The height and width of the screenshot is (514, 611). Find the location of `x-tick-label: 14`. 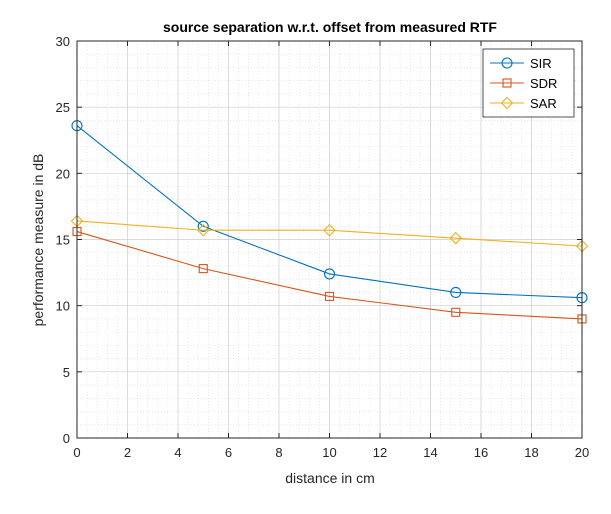

x-tick-label: 14 is located at coordinates (430, 452).